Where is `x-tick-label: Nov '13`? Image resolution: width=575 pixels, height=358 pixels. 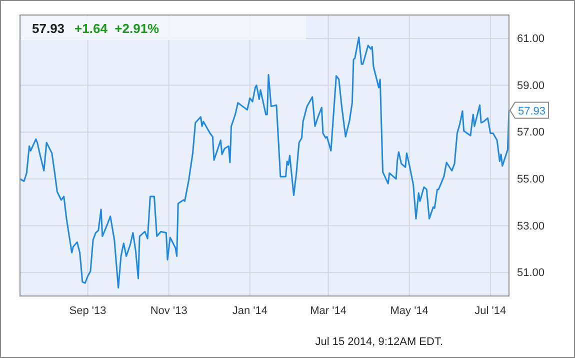 x-tick-label: Nov '13 is located at coordinates (169, 310).